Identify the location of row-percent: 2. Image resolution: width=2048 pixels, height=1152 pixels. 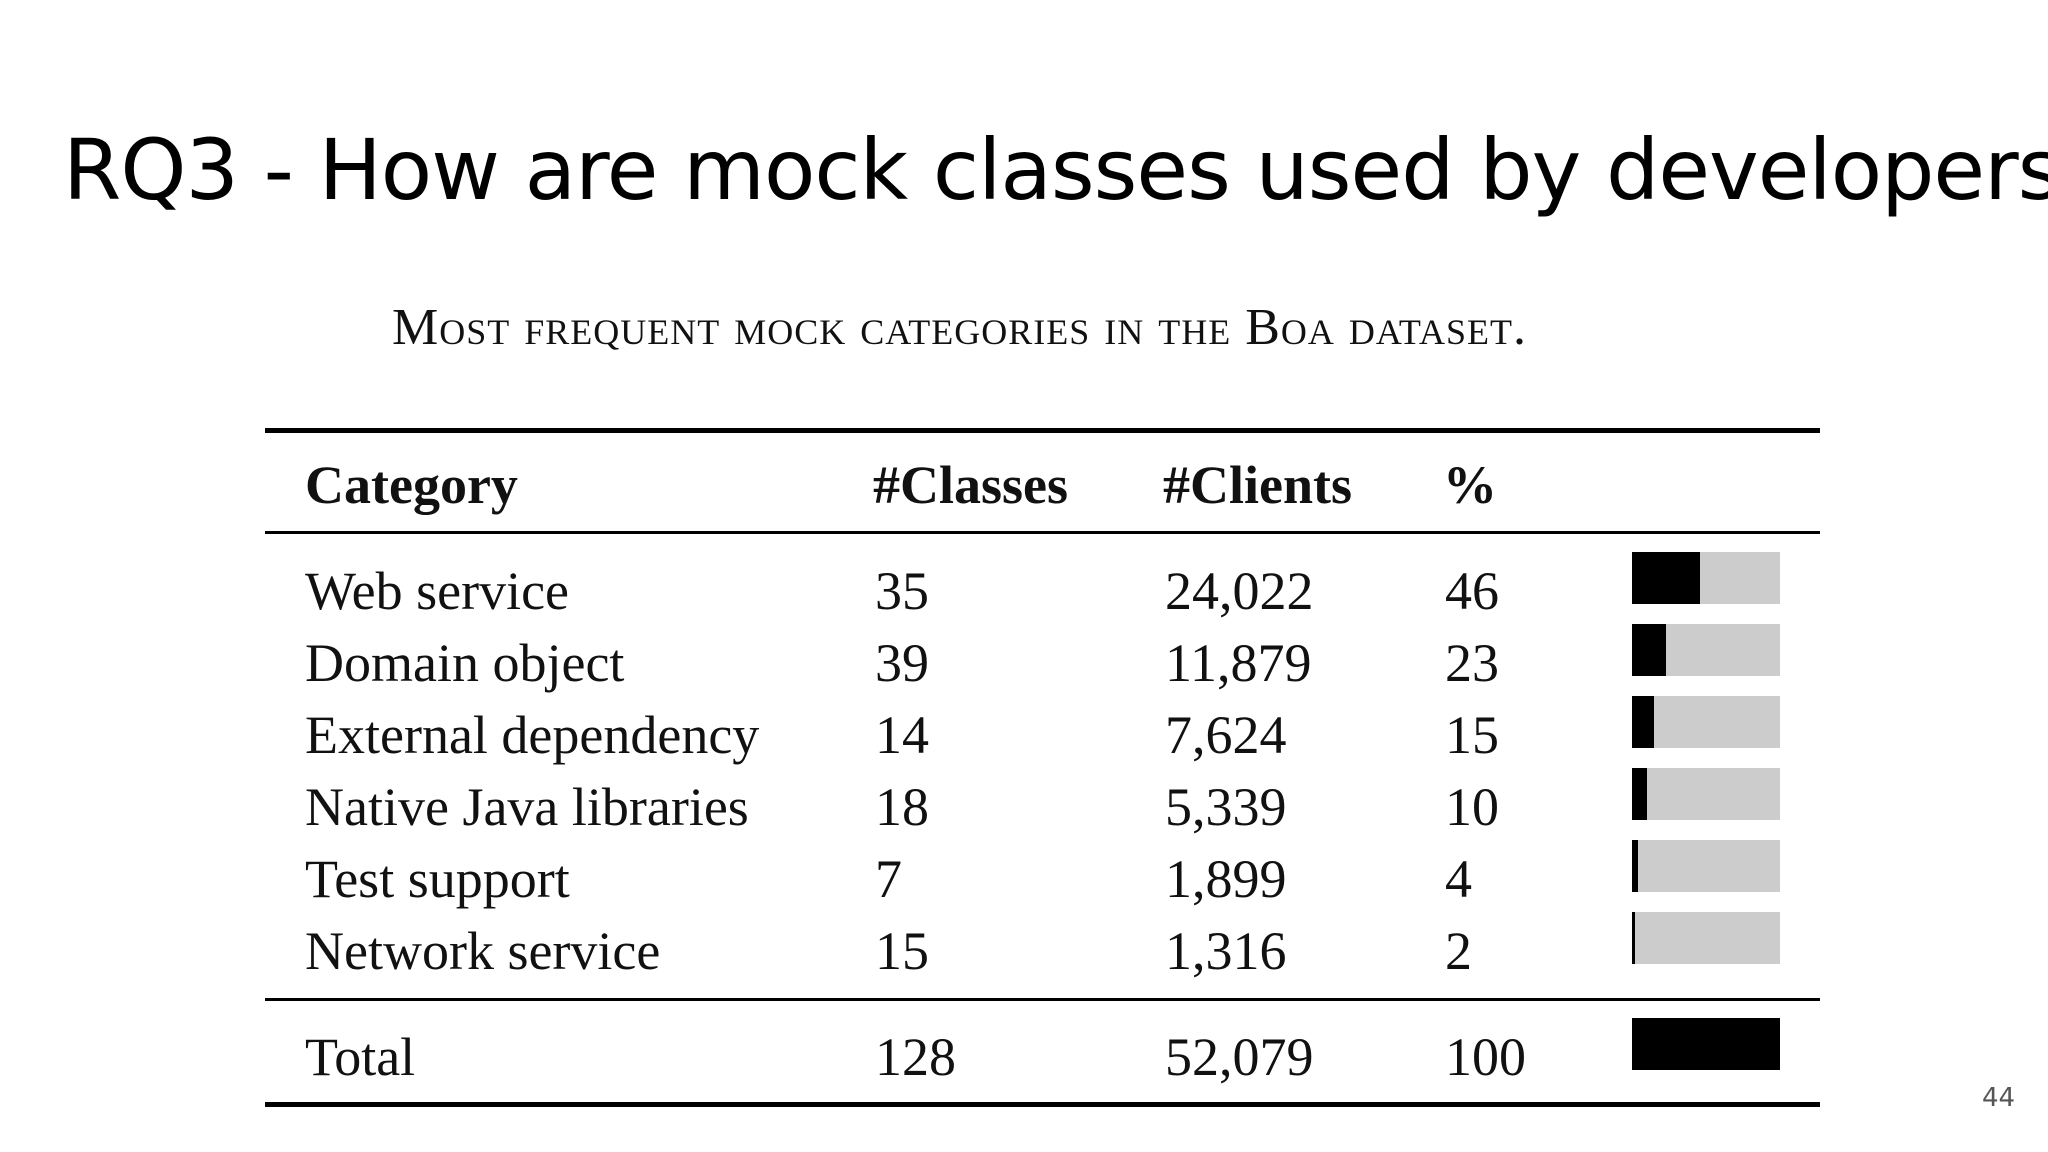
(1458, 951).